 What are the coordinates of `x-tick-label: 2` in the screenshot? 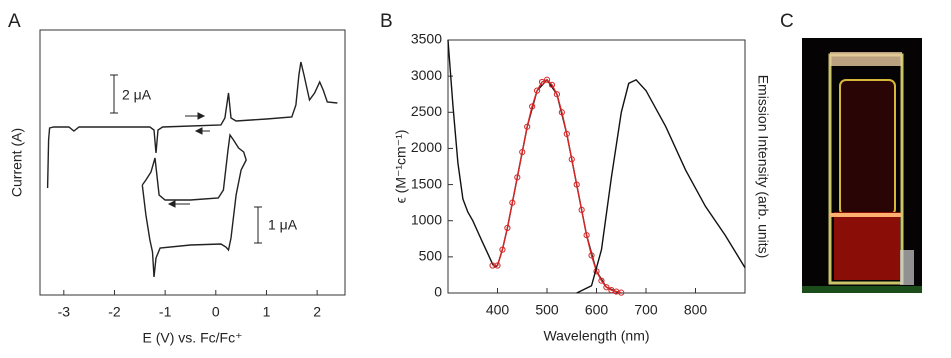 It's located at (317, 312).